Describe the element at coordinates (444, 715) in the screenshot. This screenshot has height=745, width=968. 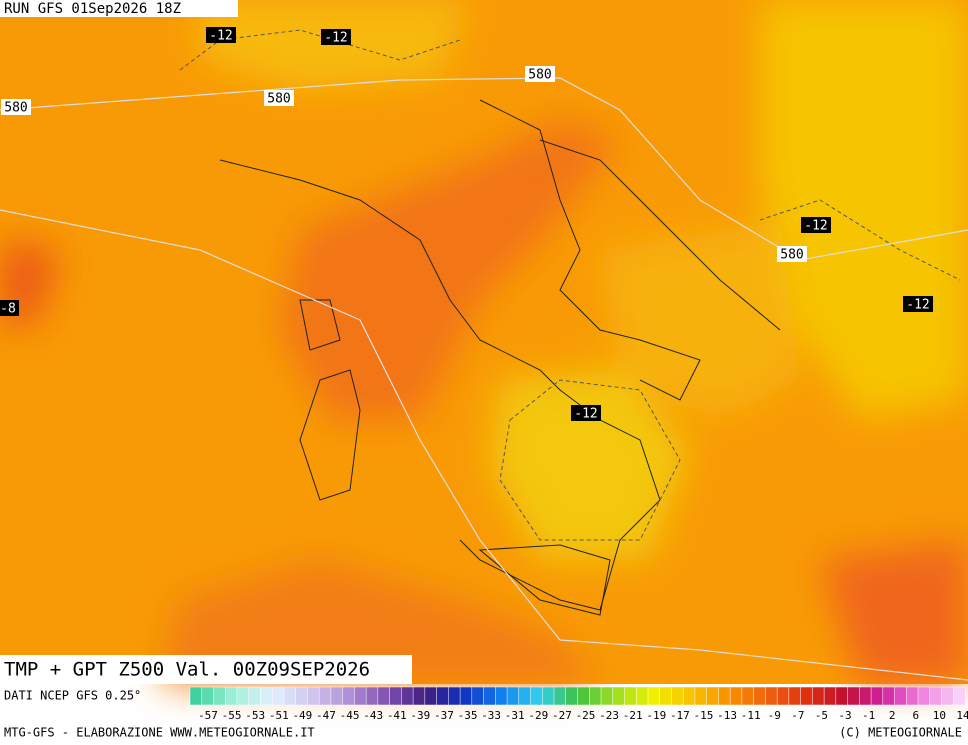
I see `colorbar-label: -37` at that location.